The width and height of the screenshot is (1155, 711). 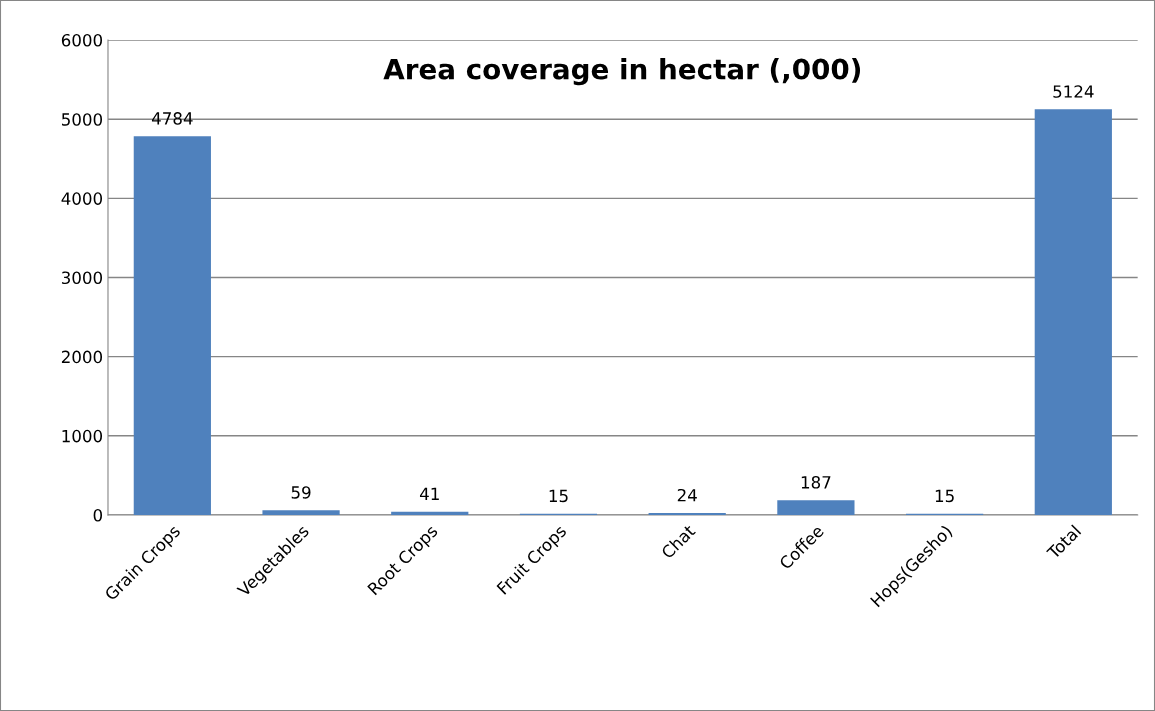 What do you see at coordinates (82, 436) in the screenshot?
I see `y-tick-label: 1000` at bounding box center [82, 436].